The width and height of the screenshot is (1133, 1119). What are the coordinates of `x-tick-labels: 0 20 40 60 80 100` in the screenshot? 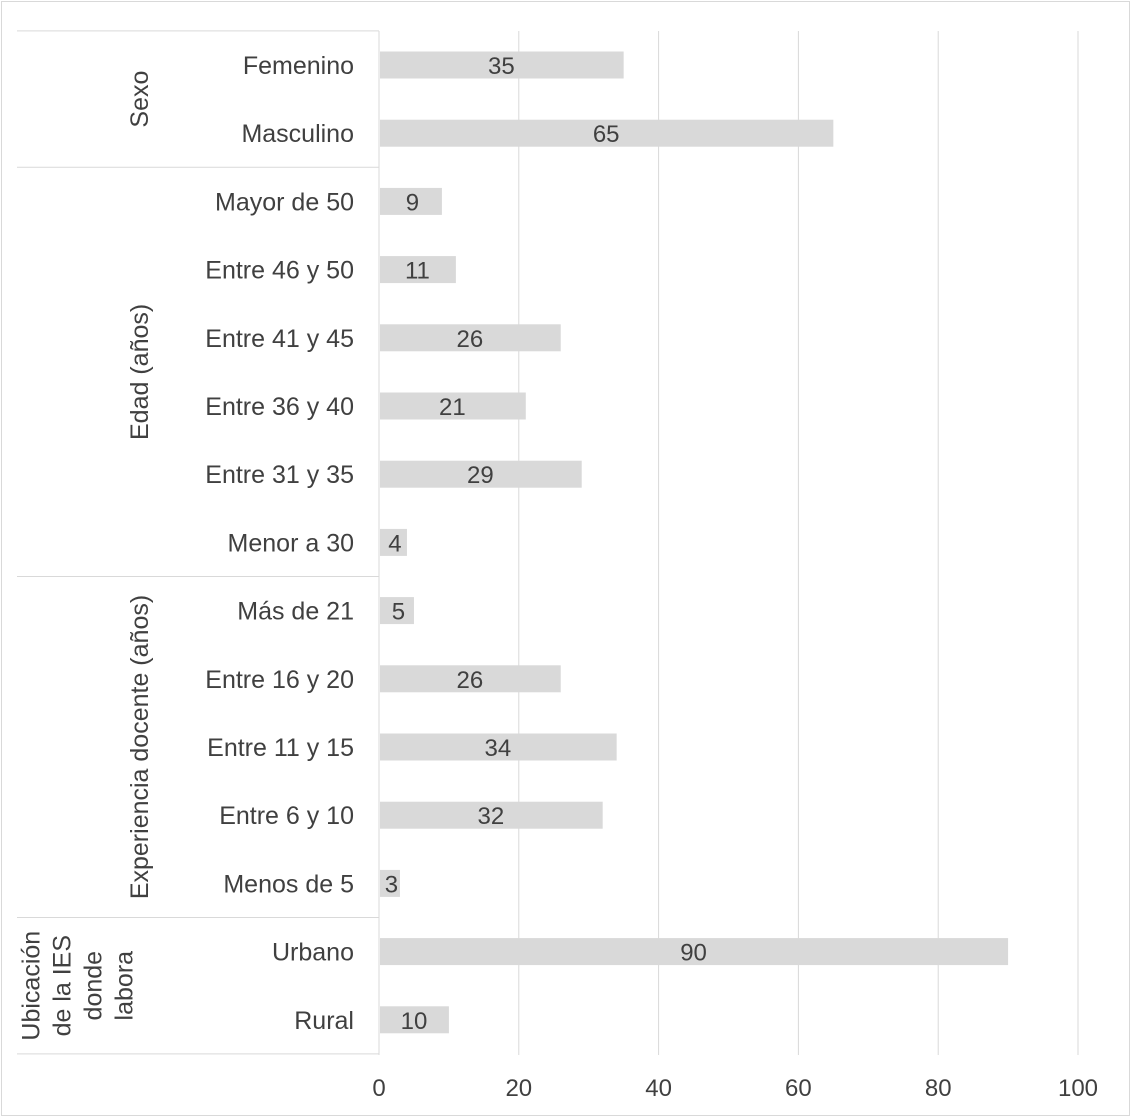 It's located at (735, 1088).